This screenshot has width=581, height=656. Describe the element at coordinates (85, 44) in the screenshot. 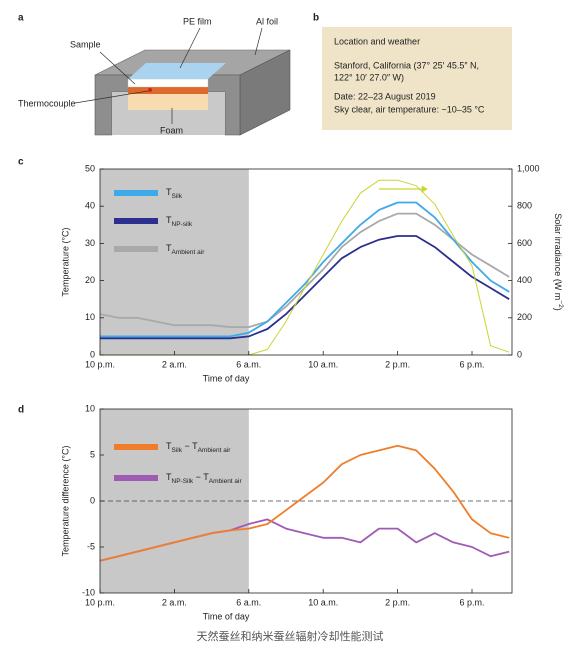

I see `label-sample: Sample` at that location.